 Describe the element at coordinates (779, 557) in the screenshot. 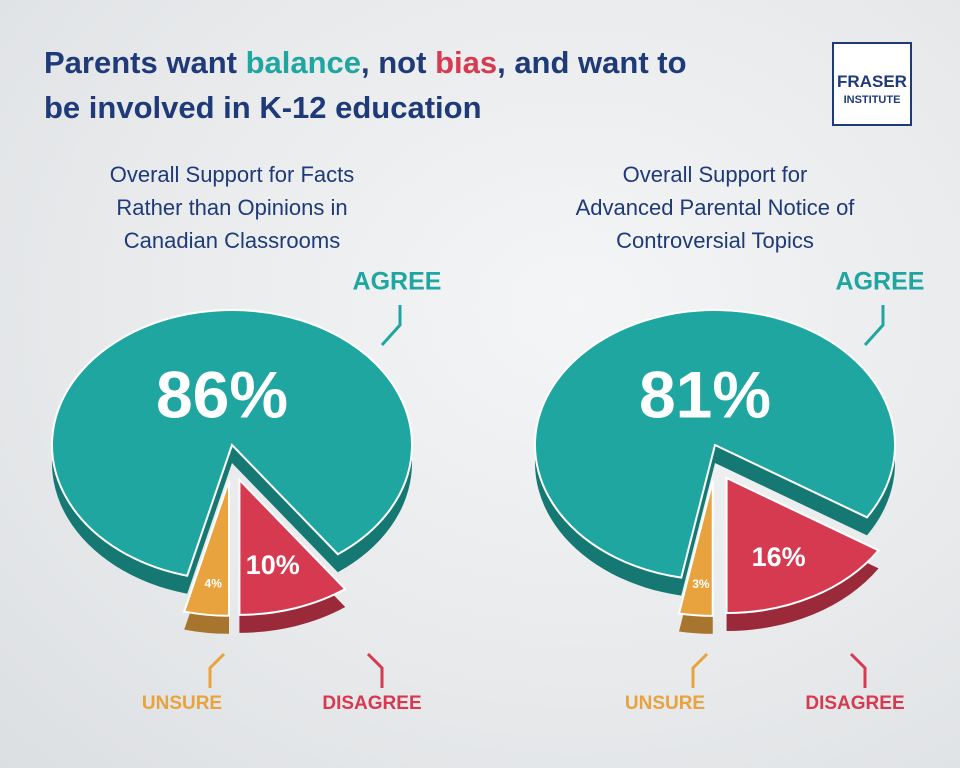

I see `value-label: 16%` at that location.